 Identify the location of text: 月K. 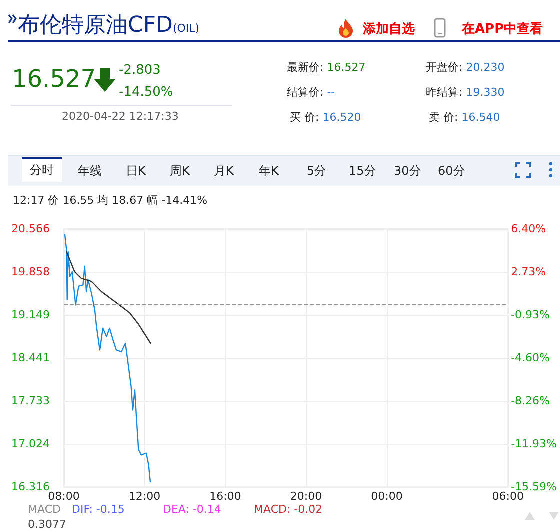
(224, 171).